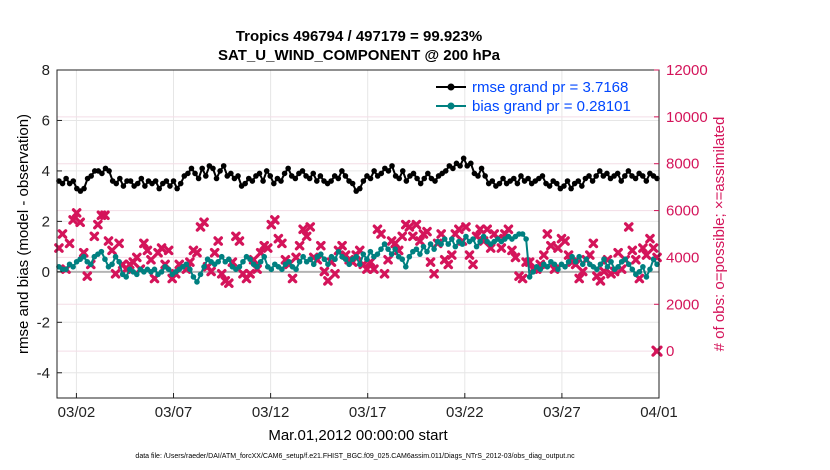 The image size is (830, 470). What do you see at coordinates (46, 120) in the screenshot?
I see `left-tick-label-5: 6` at bounding box center [46, 120].